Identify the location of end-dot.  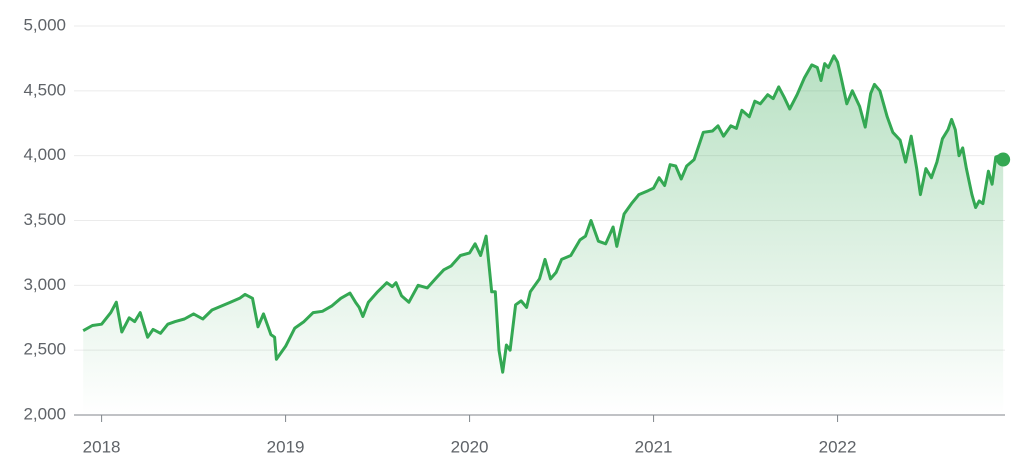
(1003, 159).